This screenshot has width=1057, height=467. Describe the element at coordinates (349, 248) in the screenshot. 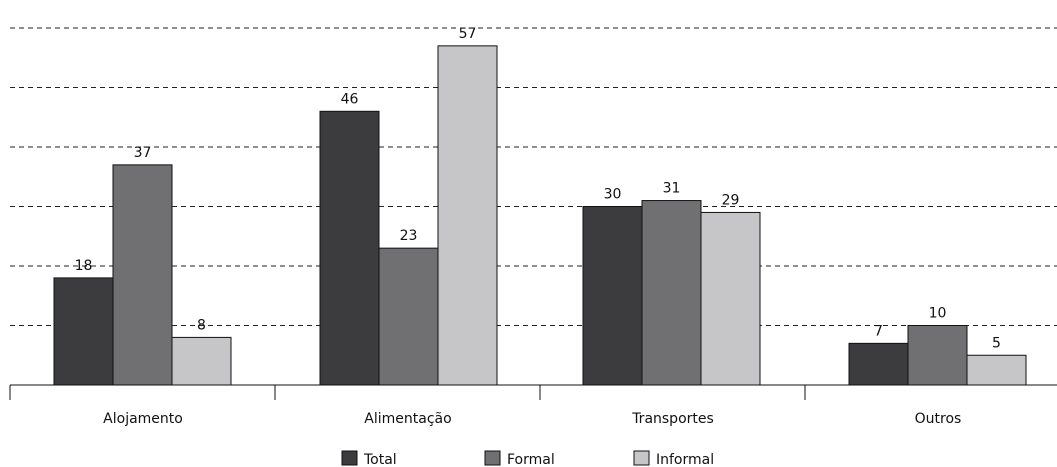

I see `bar-alimentacao-total` at that location.